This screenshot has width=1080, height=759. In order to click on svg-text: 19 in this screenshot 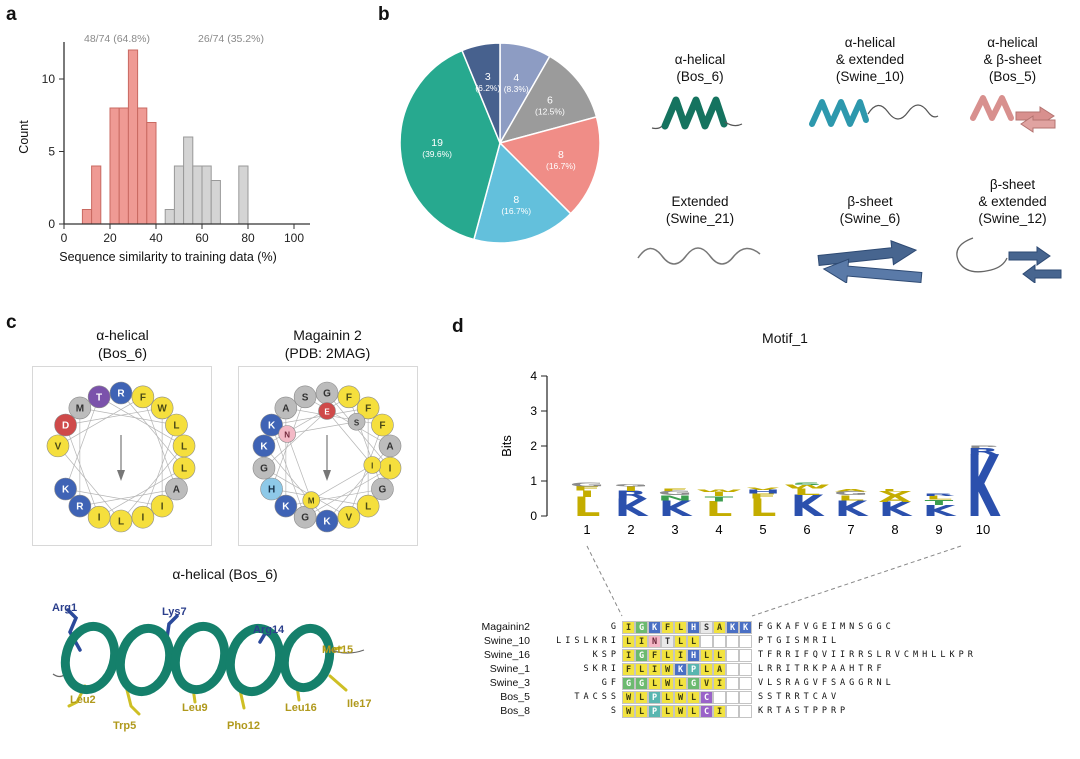, I will do `click(437, 143)`.